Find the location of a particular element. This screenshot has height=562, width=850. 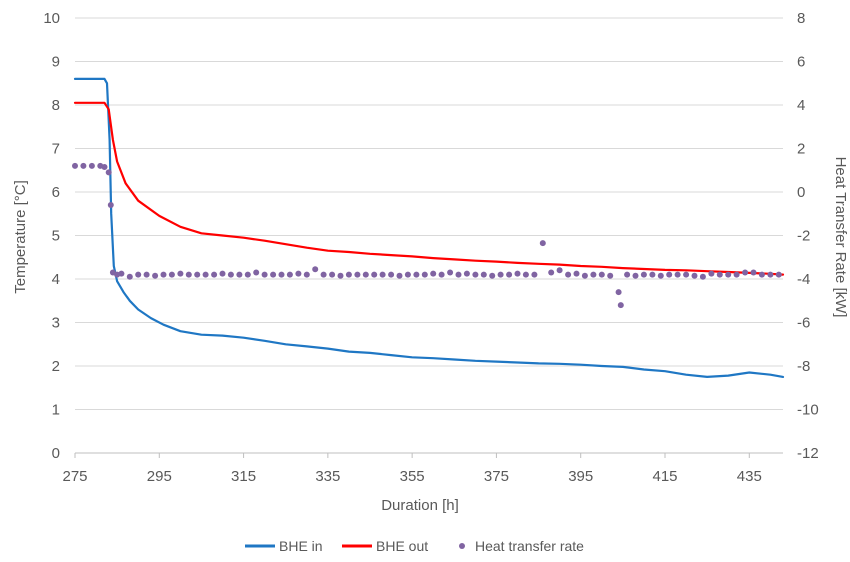

x-tick-label: 375 is located at coordinates (496, 476).